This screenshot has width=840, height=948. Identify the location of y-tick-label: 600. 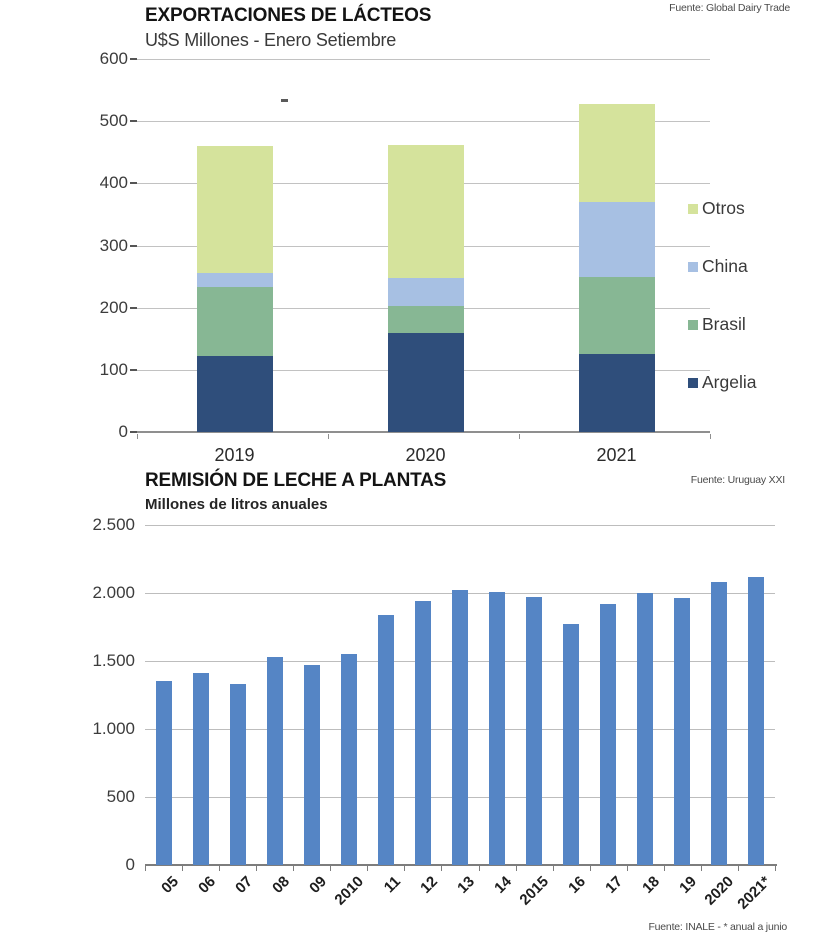
(113, 58).